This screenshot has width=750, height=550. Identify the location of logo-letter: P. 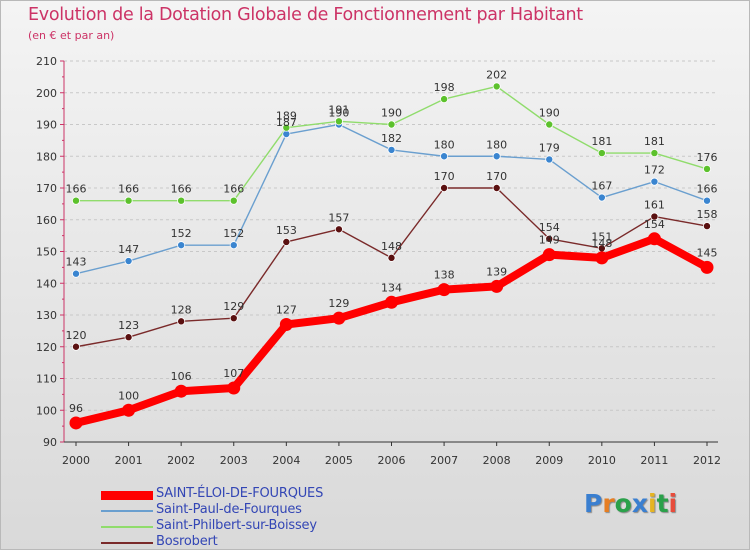
(593, 503).